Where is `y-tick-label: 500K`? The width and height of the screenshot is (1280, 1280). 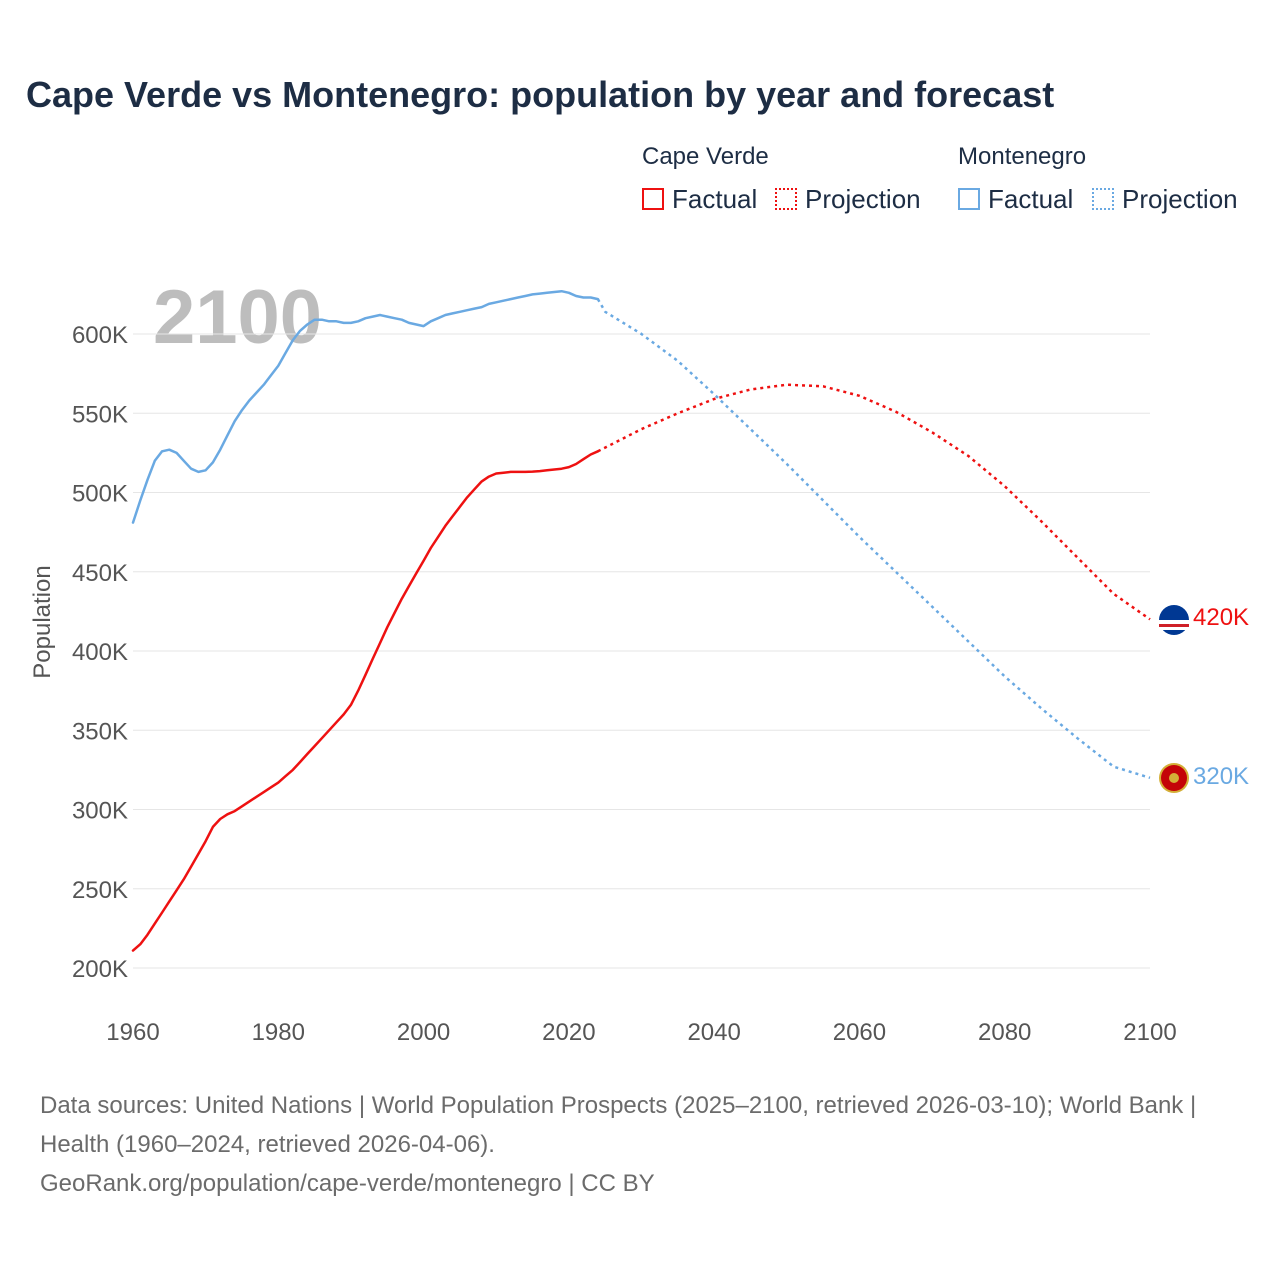
y-tick-label: 500K is located at coordinates (100, 494).